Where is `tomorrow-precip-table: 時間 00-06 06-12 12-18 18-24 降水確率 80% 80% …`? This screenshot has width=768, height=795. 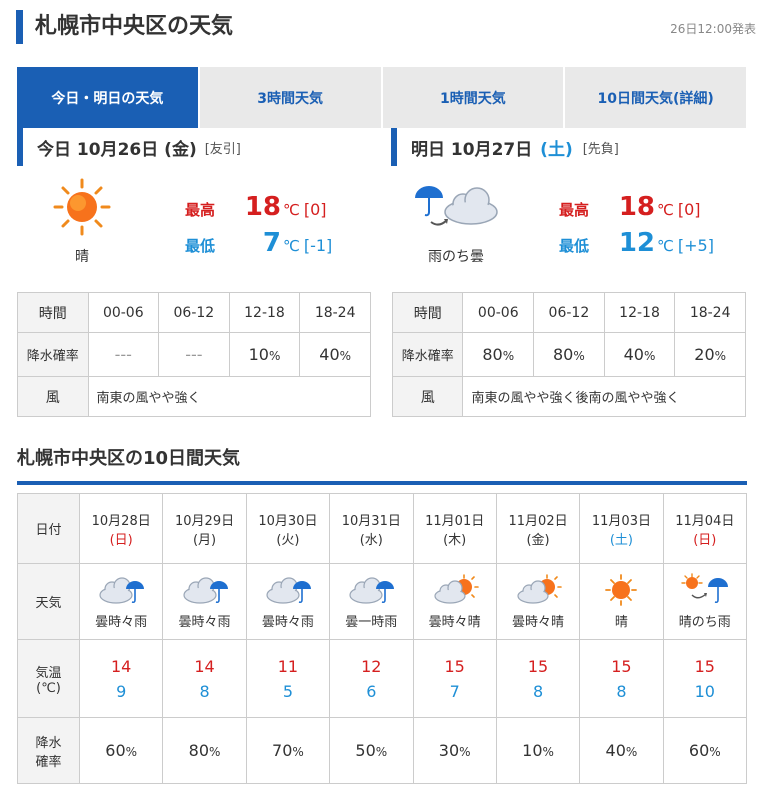
tomorrow-precip-table: 時間 00-06 06-12 12-18 18-24 降水確率 80% 80% … is located at coordinates (568, 354).